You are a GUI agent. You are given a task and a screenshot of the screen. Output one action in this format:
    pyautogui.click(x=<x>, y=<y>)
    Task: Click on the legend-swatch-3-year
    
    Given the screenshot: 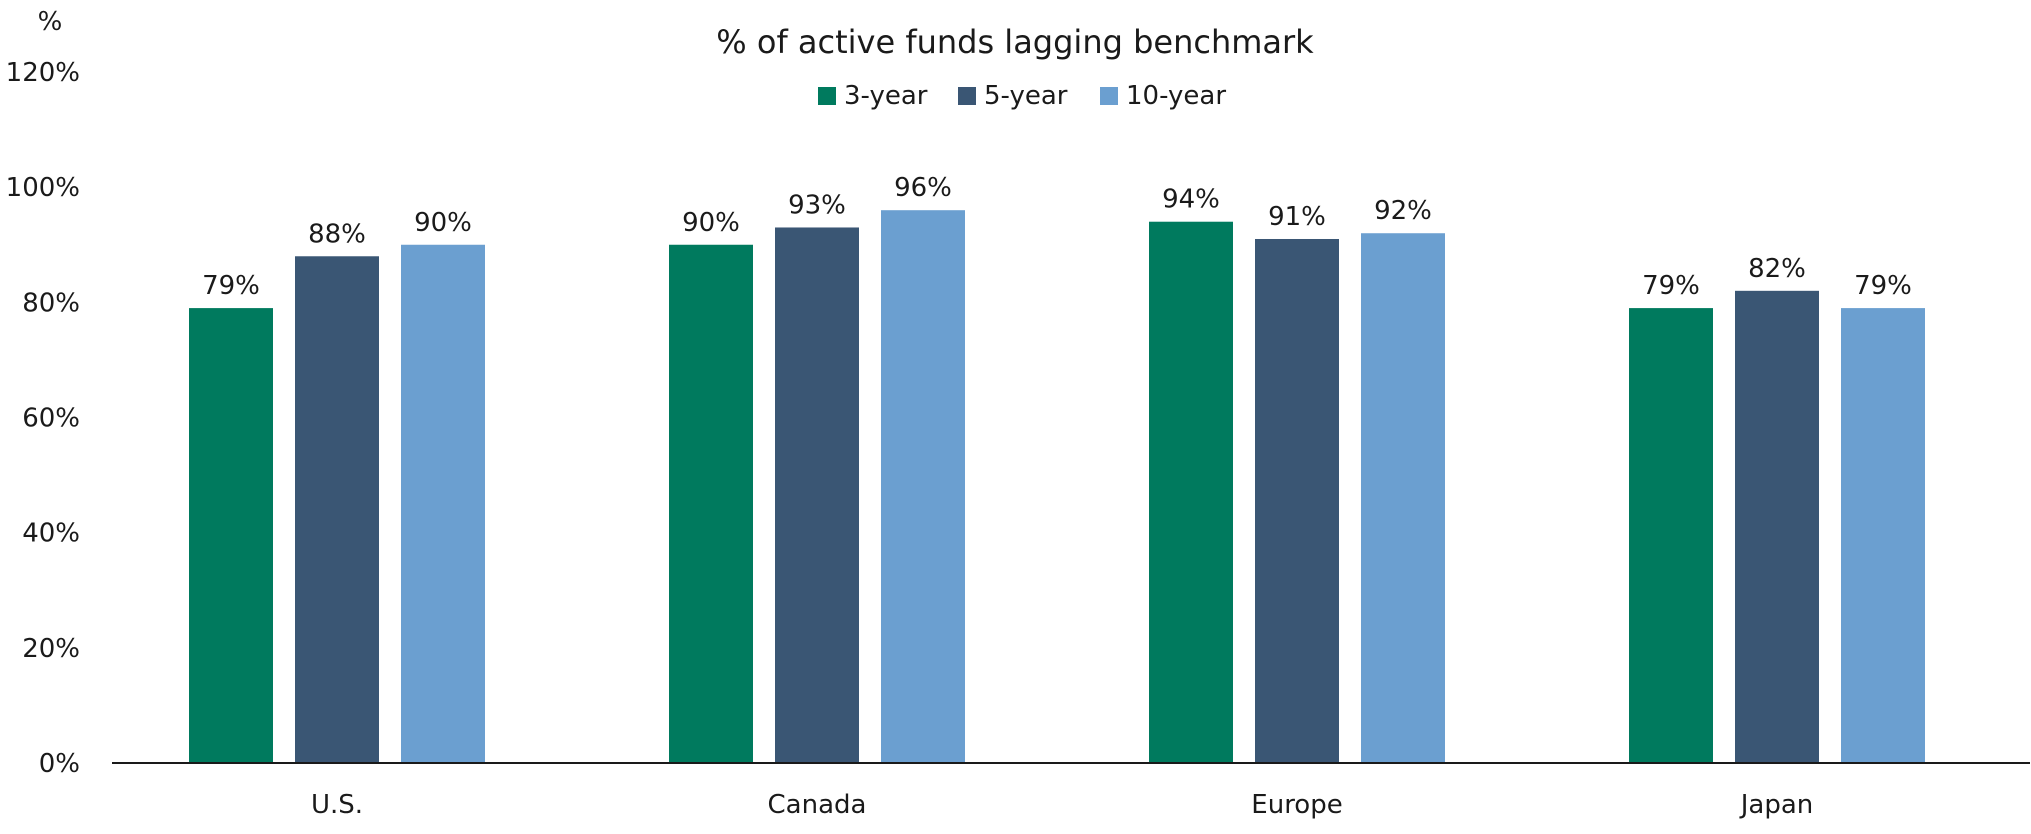 What is the action you would take?
    pyautogui.click(x=827, y=96)
    